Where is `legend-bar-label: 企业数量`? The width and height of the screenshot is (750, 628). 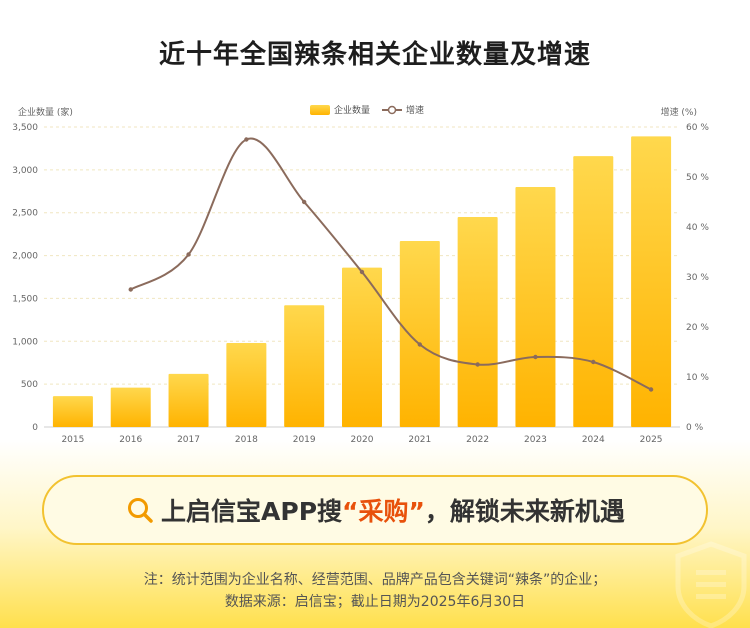 legend-bar-label: 企业数量 is located at coordinates (352, 110).